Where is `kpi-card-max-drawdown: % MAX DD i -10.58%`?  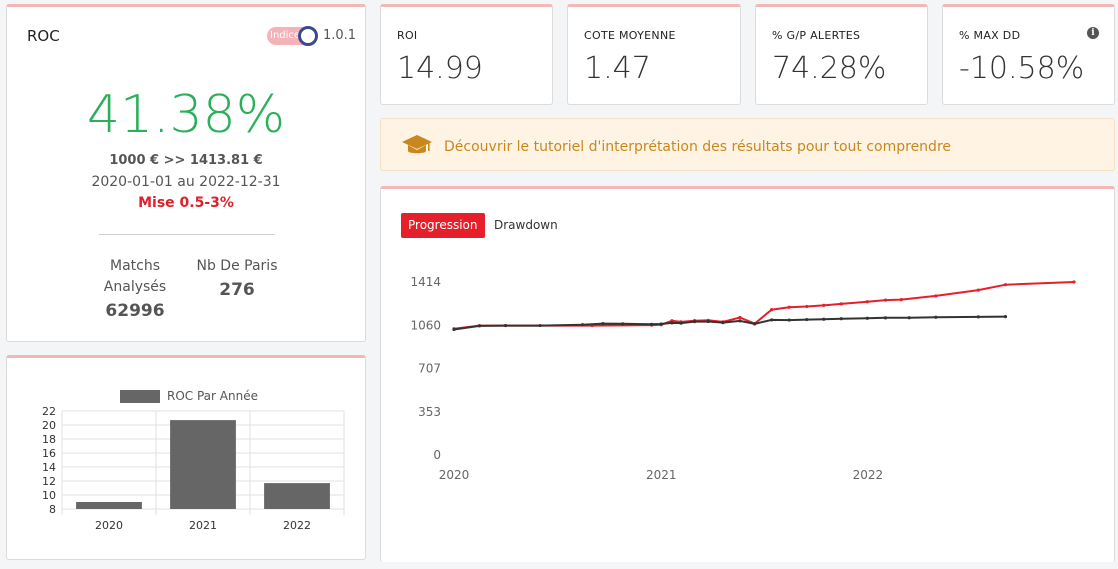 kpi-card-max-drawdown: % MAX DD i -10.58% is located at coordinates (1028, 54).